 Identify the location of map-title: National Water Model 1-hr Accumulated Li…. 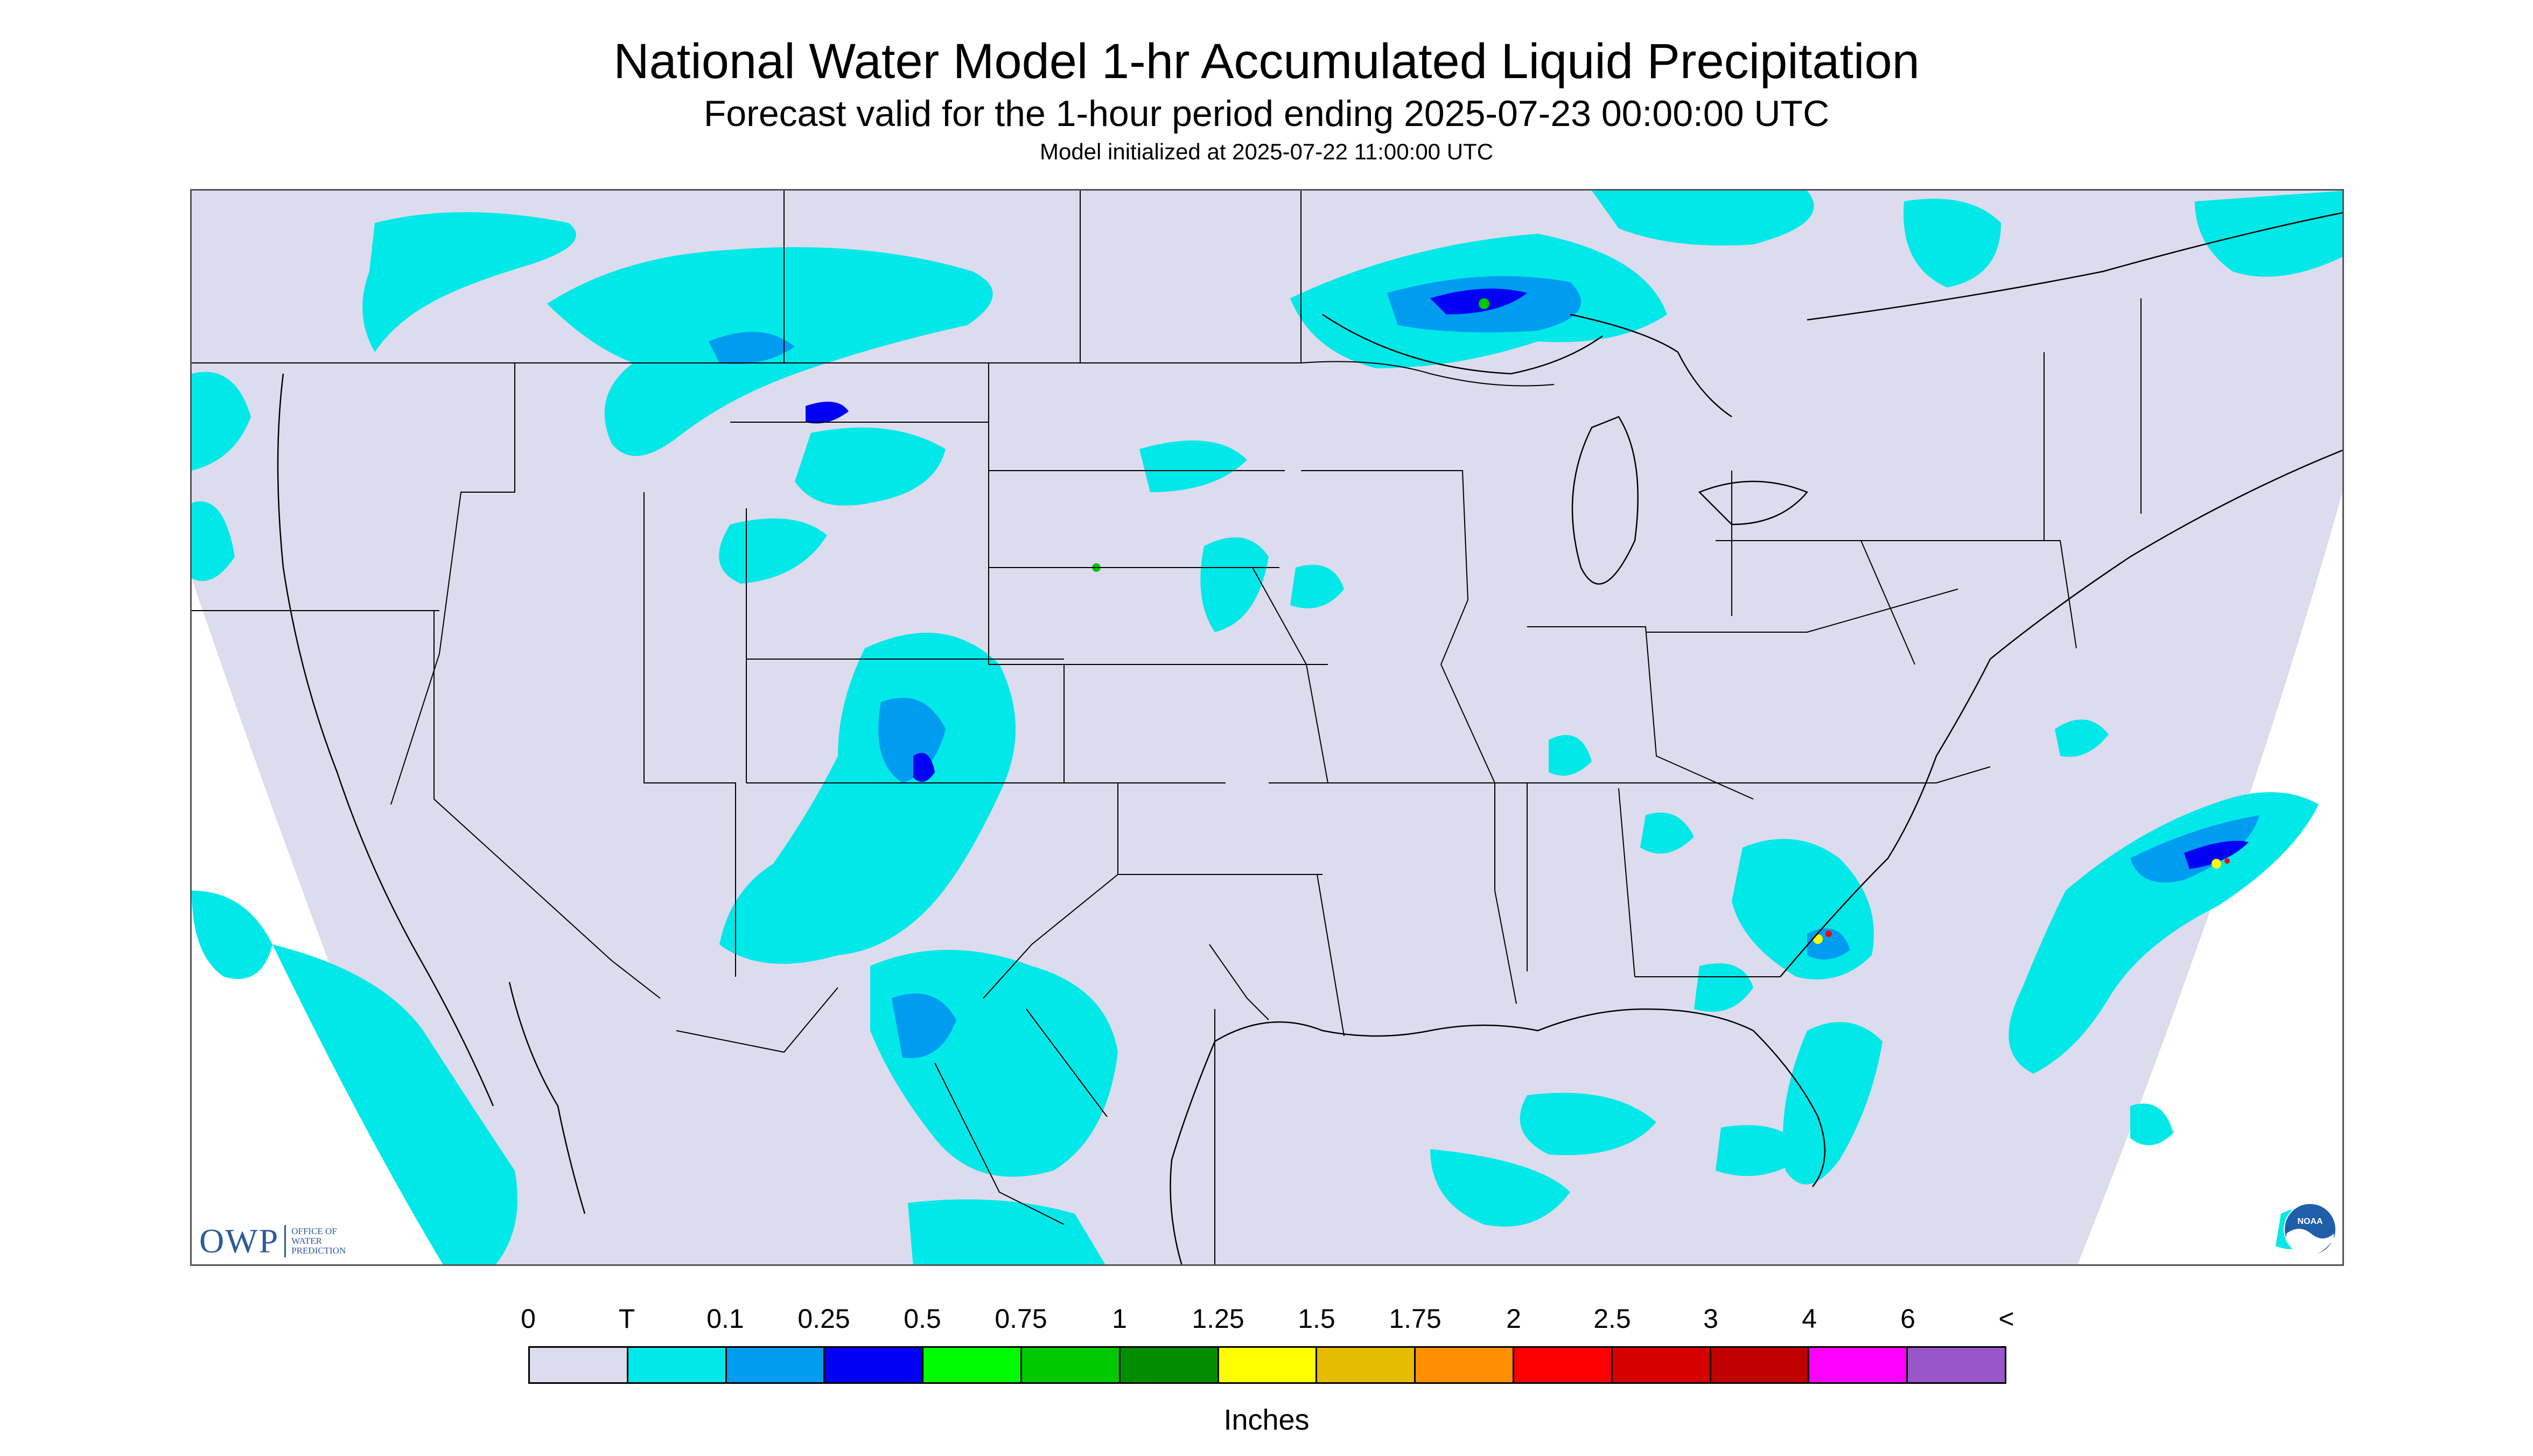
(1266, 61).